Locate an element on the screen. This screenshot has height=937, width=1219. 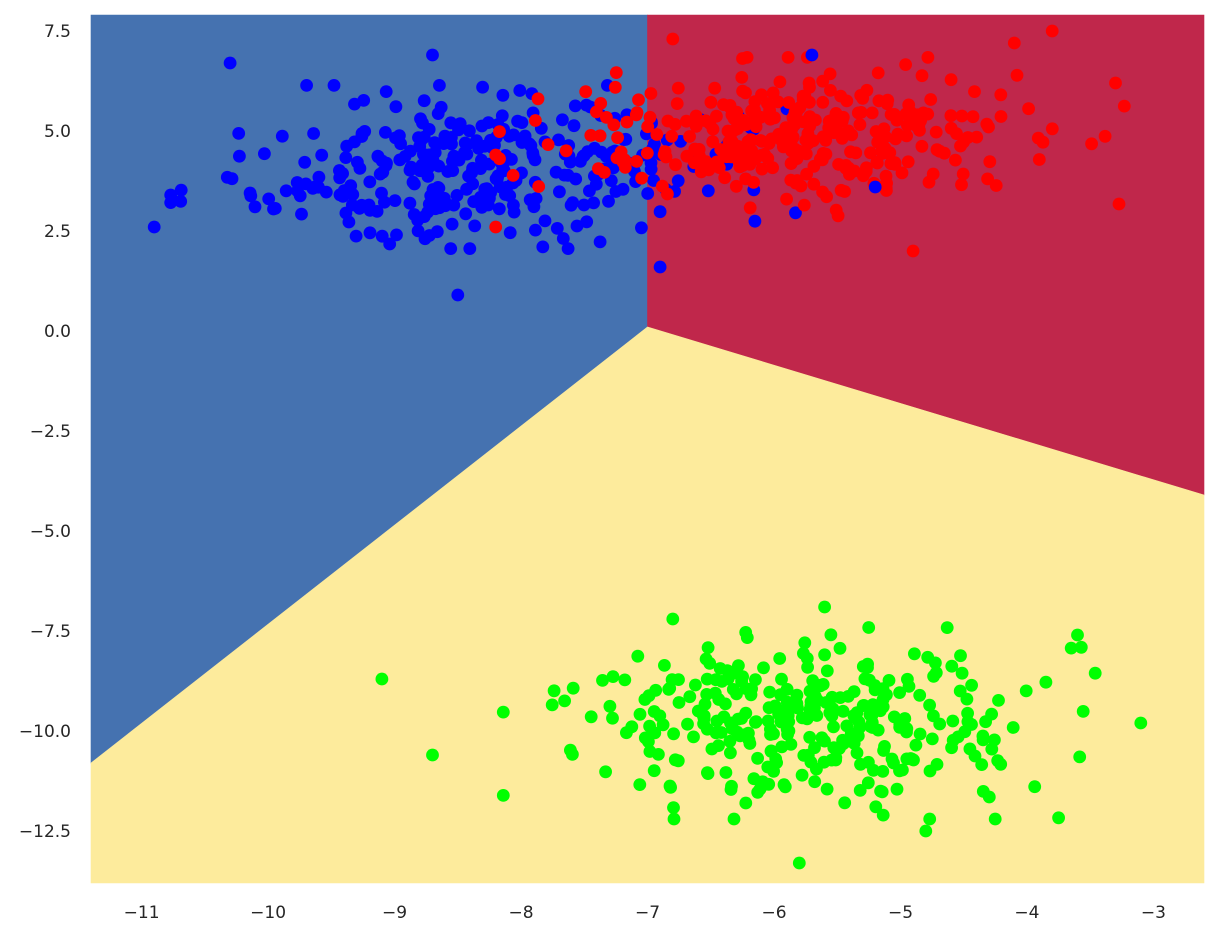
y-tick-label: −10.0 is located at coordinates (45, 732).